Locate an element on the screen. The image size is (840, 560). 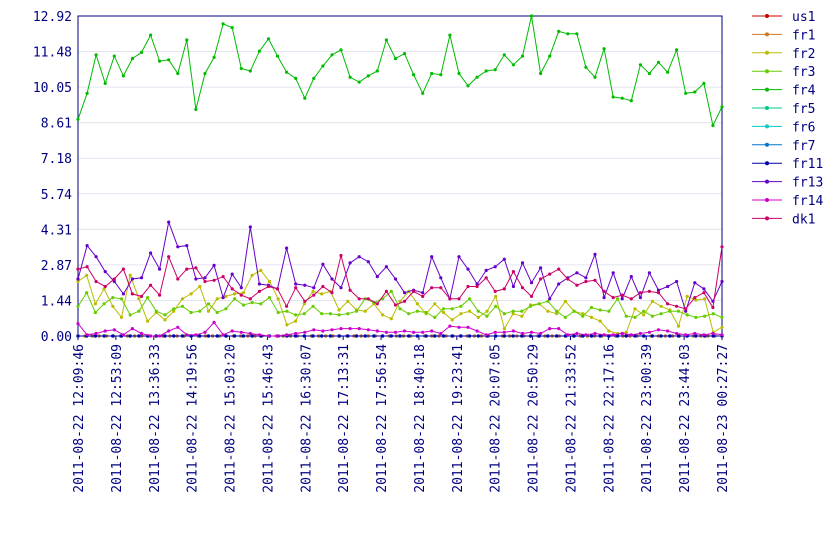
x-tick-label: 2011-08-22 16:30:07 is located at coordinates (306, 418).